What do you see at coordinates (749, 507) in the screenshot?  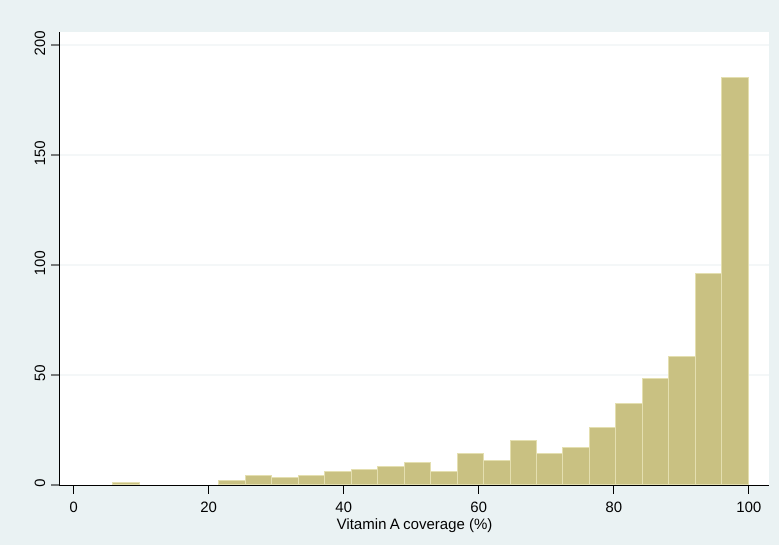 I see `x-tick-label: 100` at bounding box center [749, 507].